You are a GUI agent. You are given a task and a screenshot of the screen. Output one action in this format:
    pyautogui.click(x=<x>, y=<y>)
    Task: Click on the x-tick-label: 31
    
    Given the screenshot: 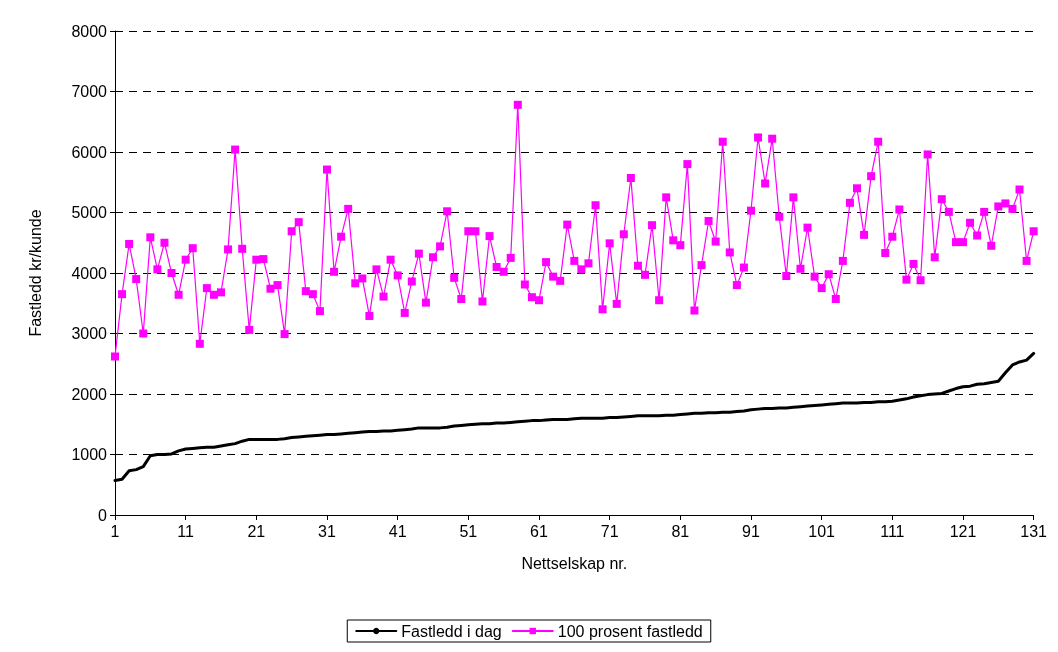 What is the action you would take?
    pyautogui.click(x=327, y=531)
    